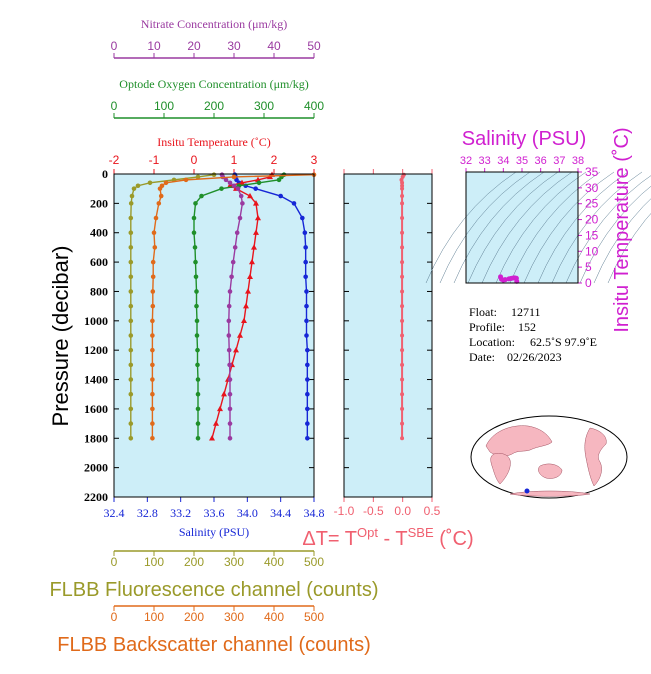 The height and width of the screenshot is (674, 651). I want to click on ts-y-tick-label: 20, so click(592, 220).